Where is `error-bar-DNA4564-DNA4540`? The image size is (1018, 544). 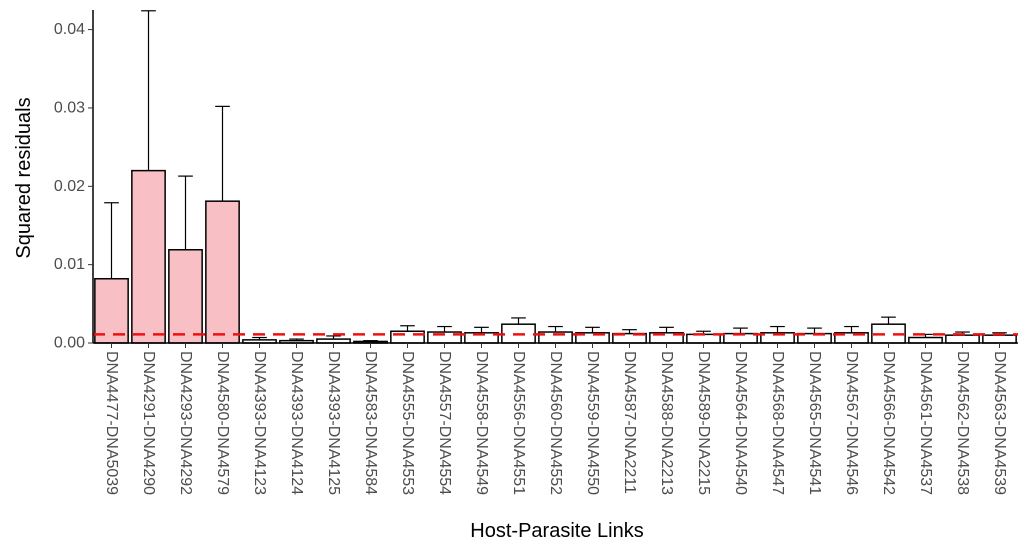
error-bar-DNA4564-DNA4540 is located at coordinates (740, 330).